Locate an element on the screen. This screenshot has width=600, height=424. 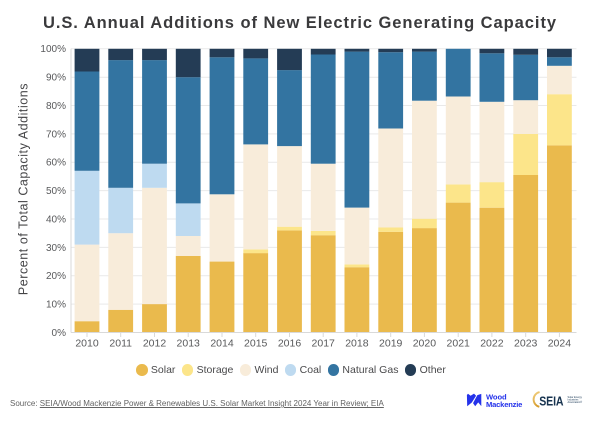
svg-text: 20% is located at coordinates (56, 276).